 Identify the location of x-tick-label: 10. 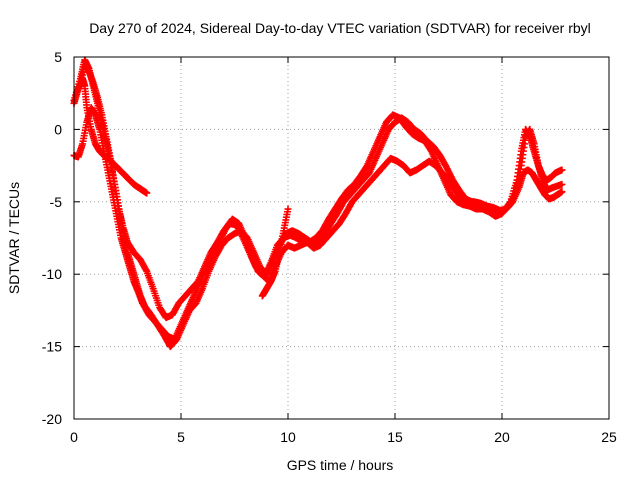
(288, 437).